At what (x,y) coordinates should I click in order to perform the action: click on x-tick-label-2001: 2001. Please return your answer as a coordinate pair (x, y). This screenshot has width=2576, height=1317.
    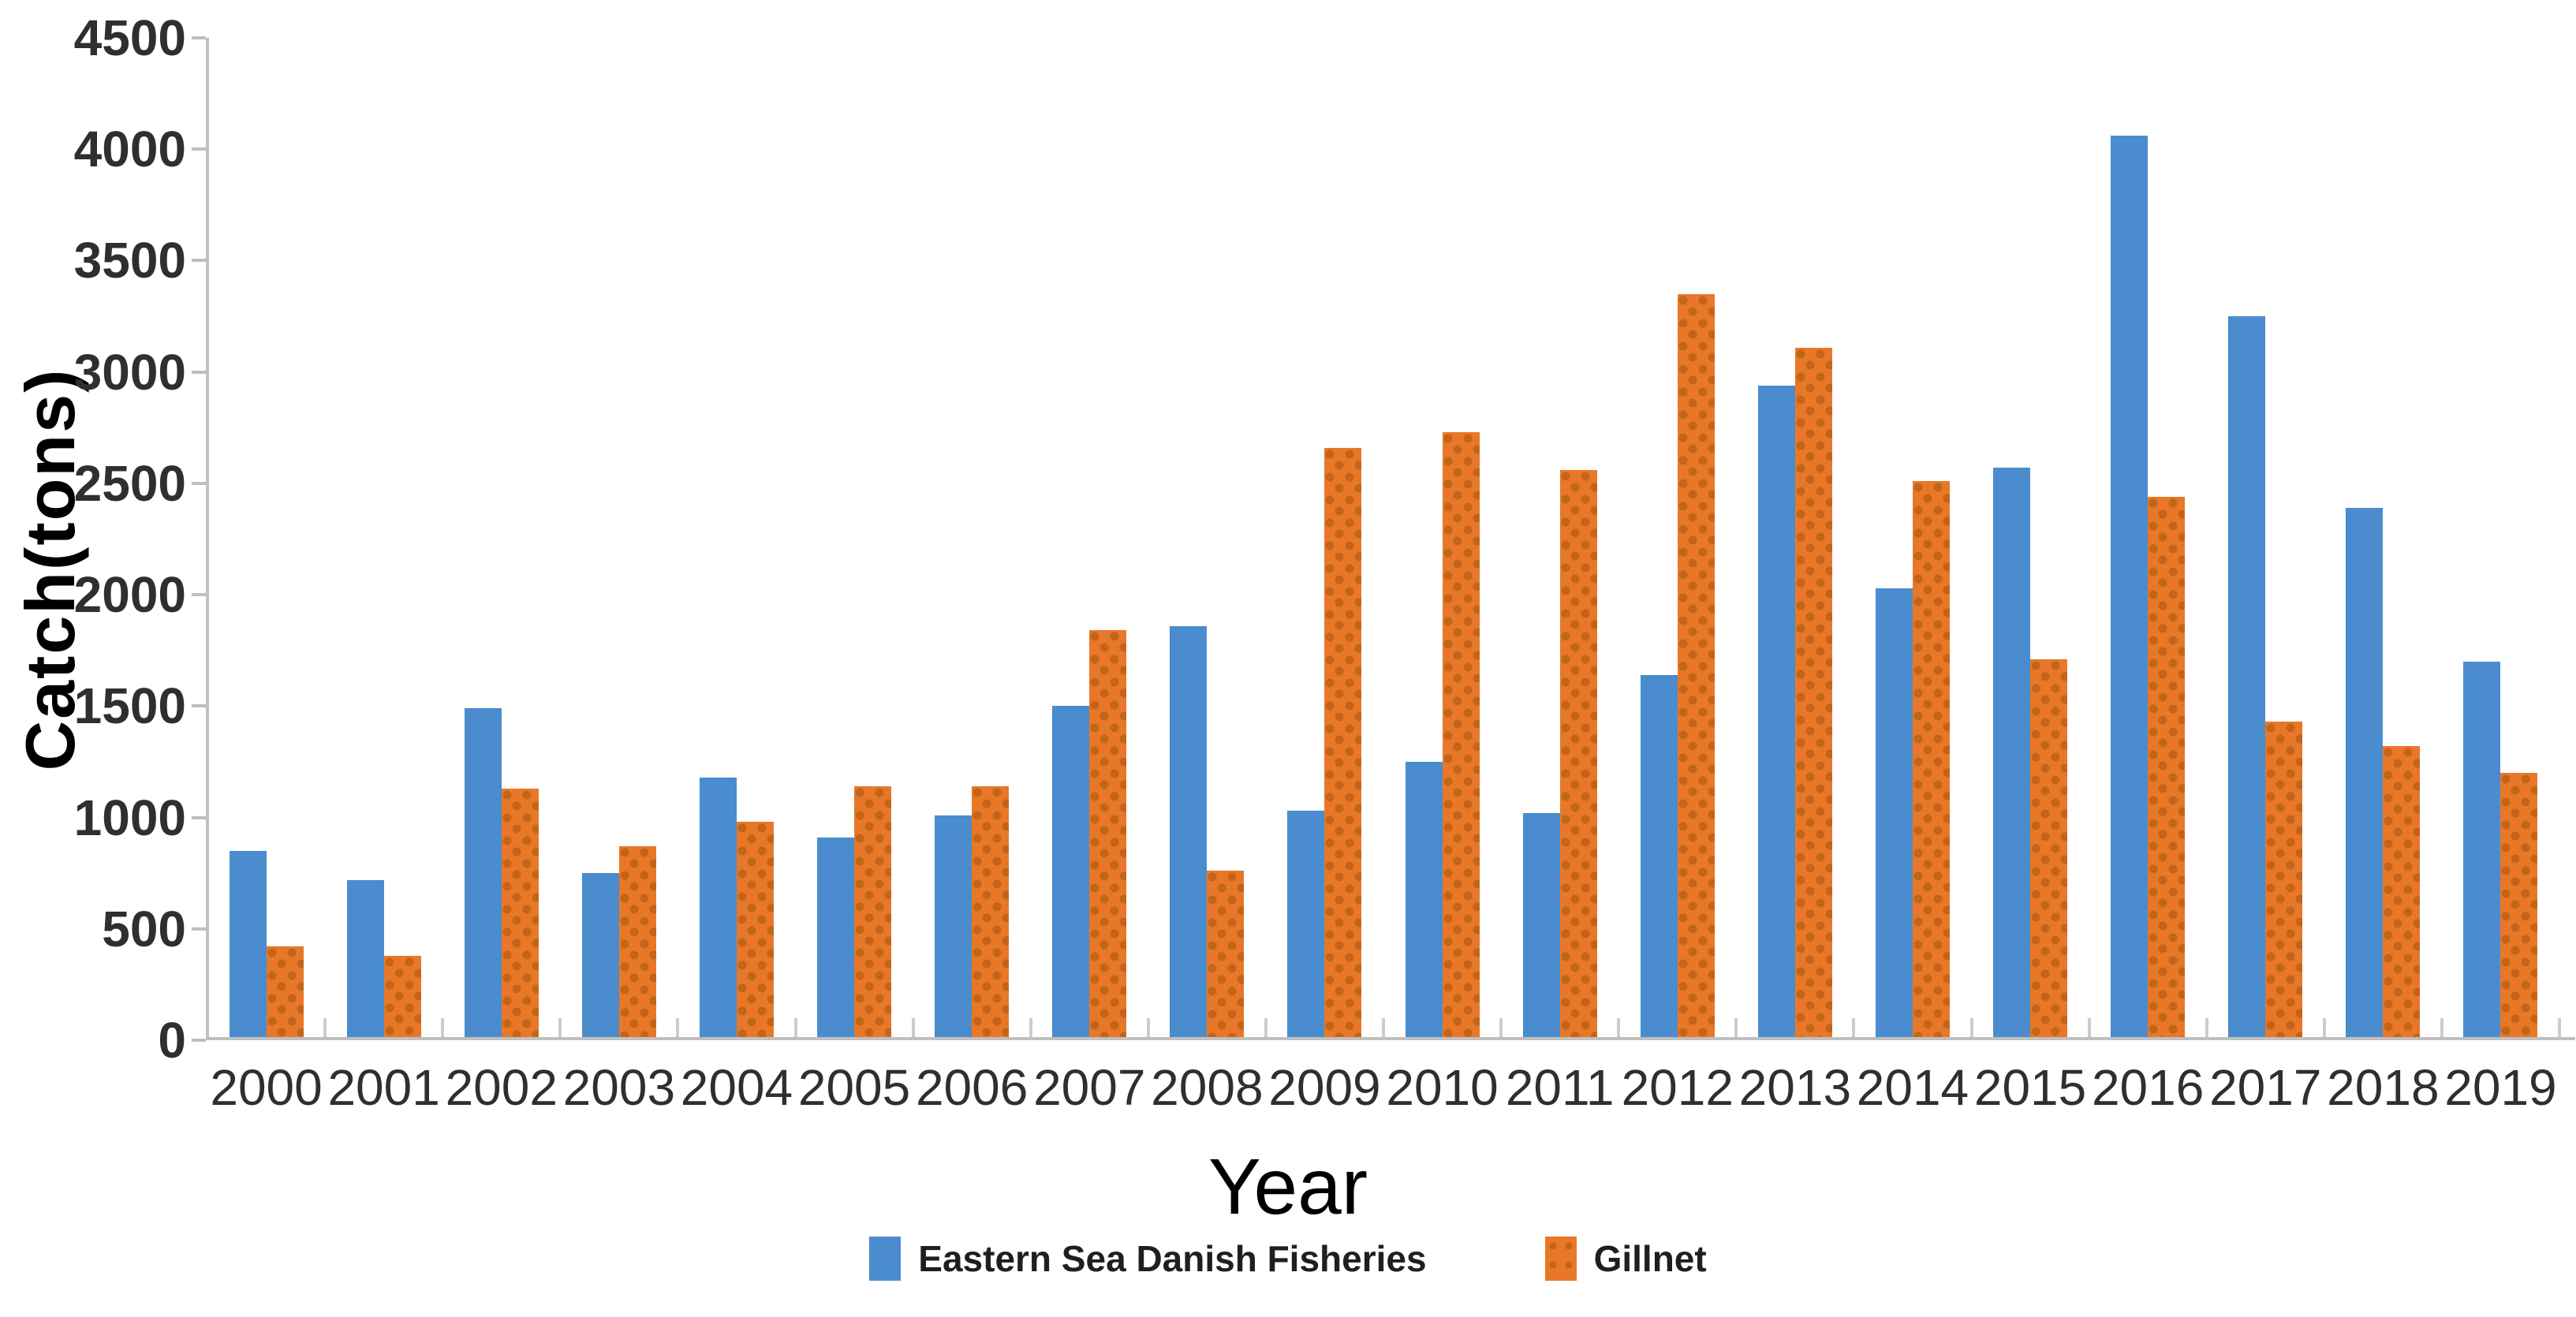
    Looking at the image, I should click on (383, 1087).